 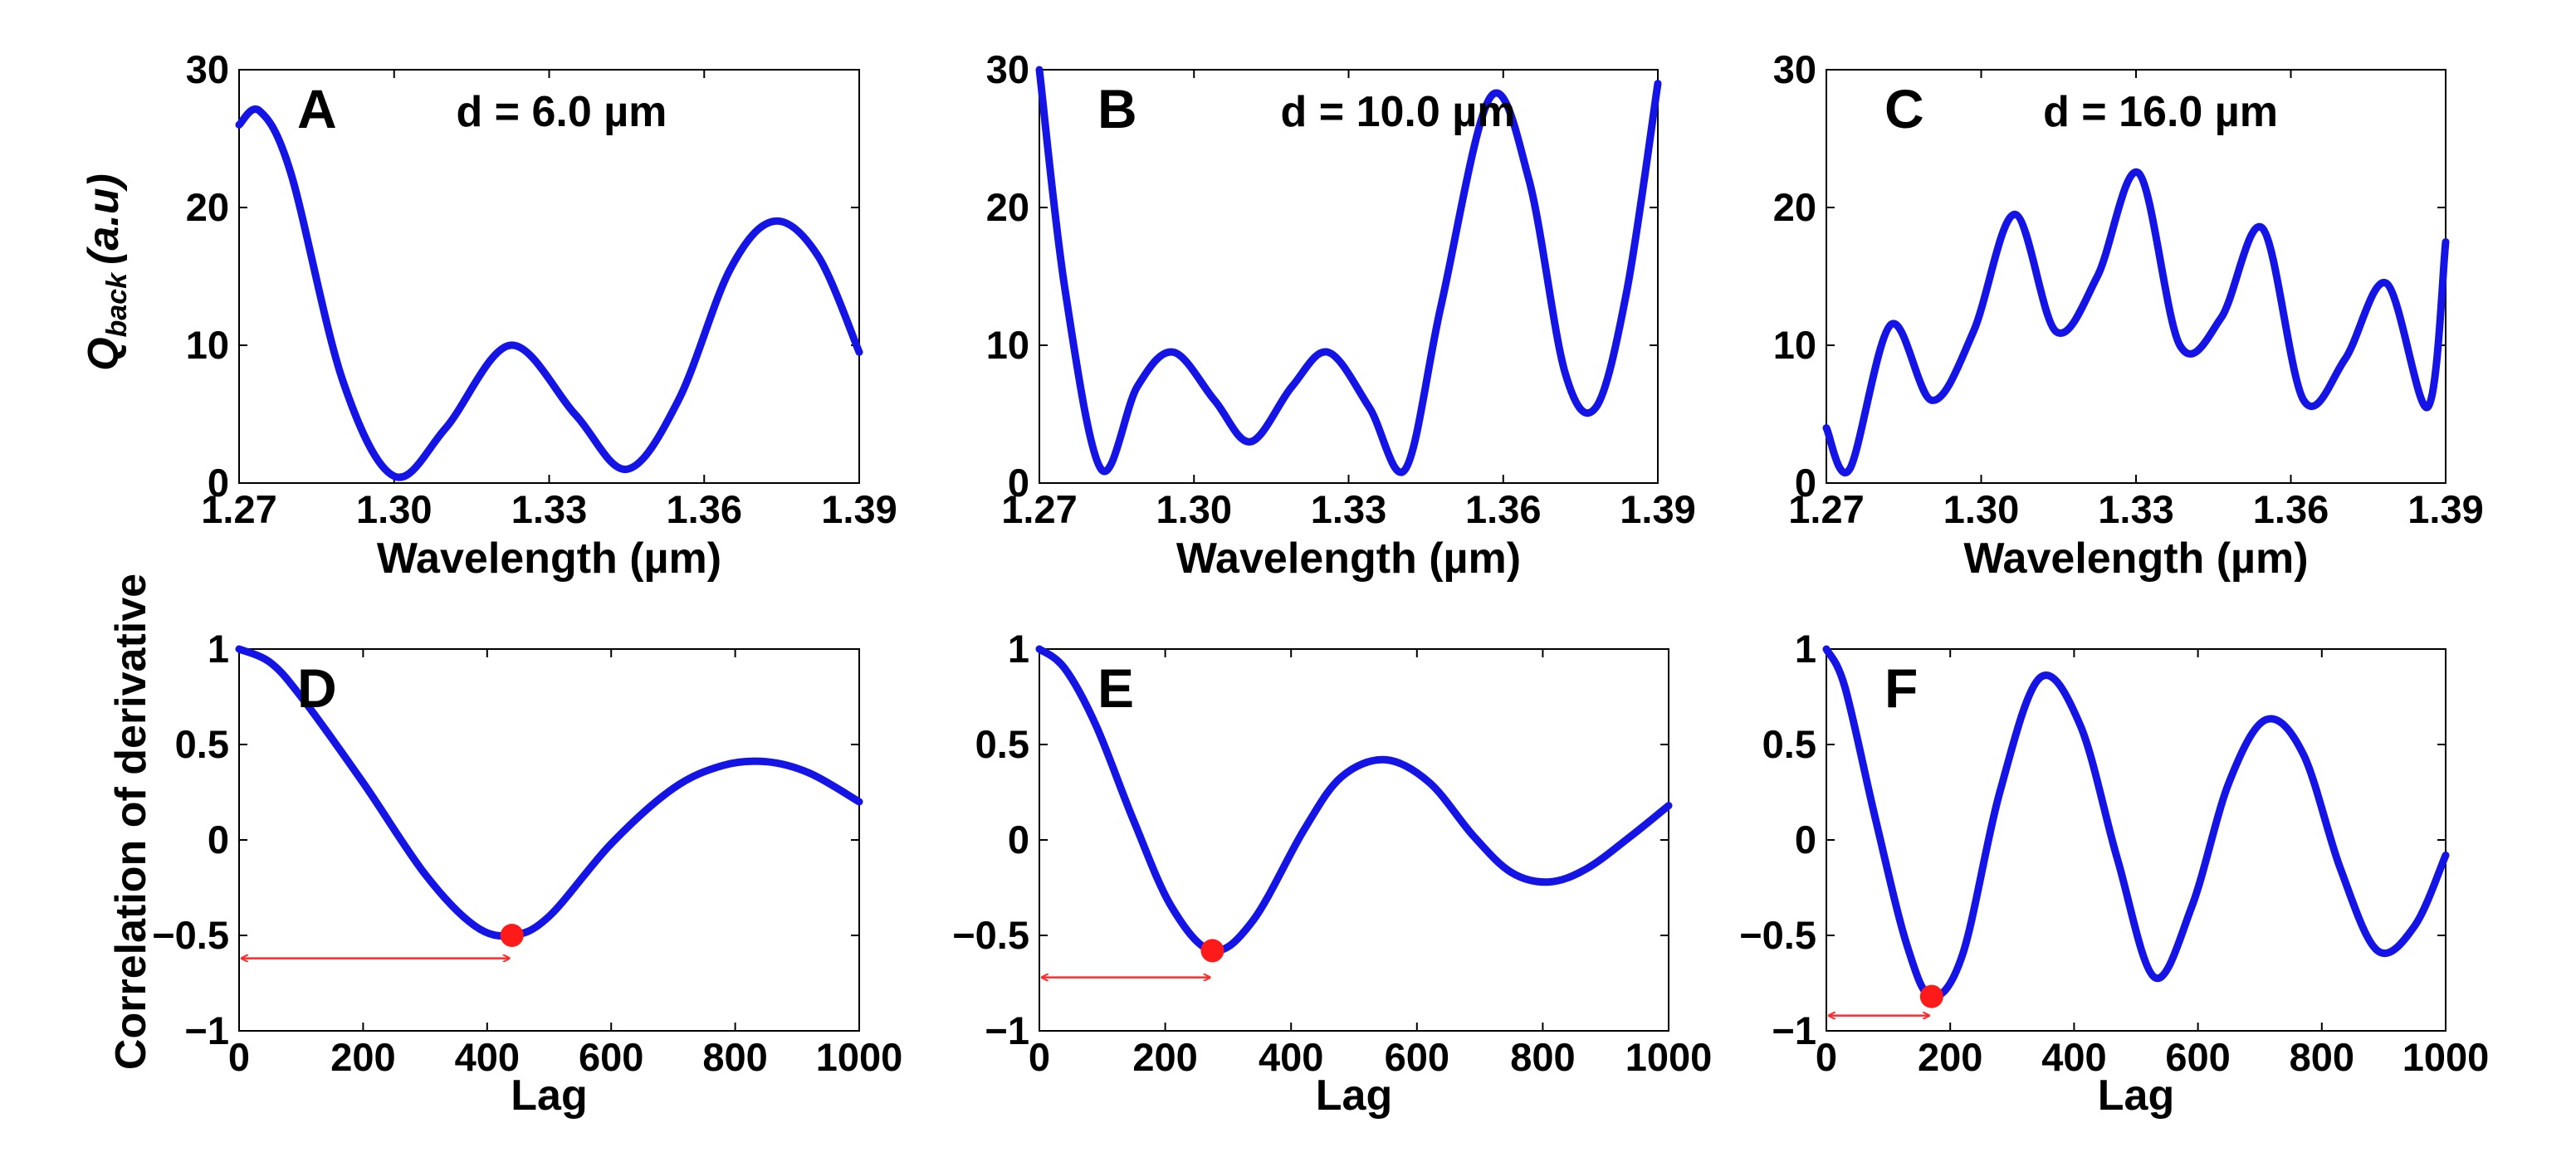 I want to click on panel-letter: A, so click(x=317, y=108).